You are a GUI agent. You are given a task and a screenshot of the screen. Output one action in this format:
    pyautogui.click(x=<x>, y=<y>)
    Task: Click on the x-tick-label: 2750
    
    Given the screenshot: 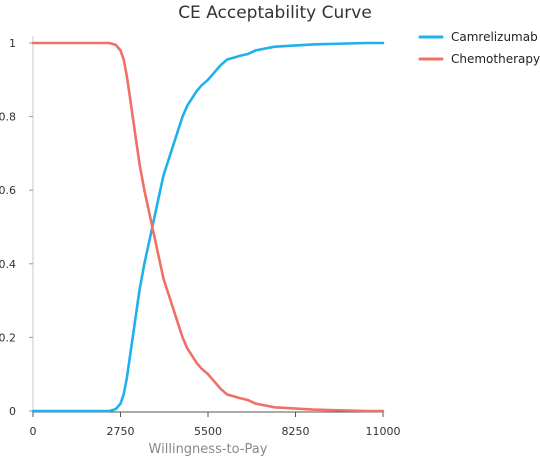 What is the action you would take?
    pyautogui.click(x=121, y=431)
    